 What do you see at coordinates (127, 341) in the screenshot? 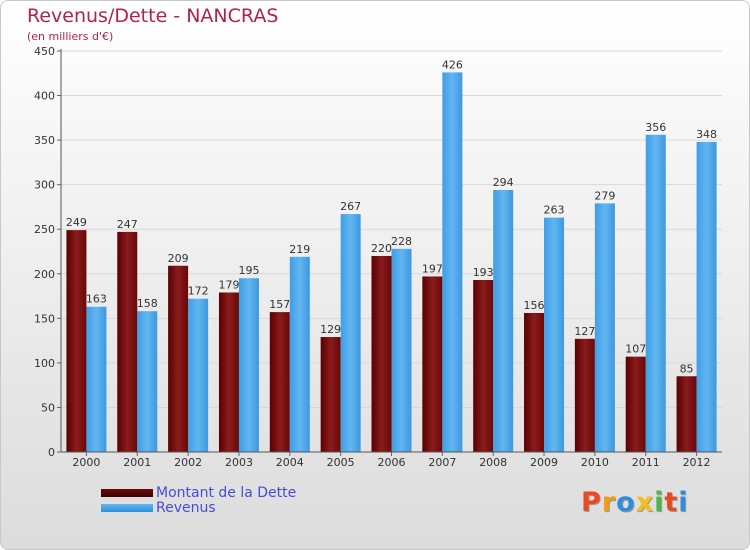
I see `bar-debt-2001` at bounding box center [127, 341].